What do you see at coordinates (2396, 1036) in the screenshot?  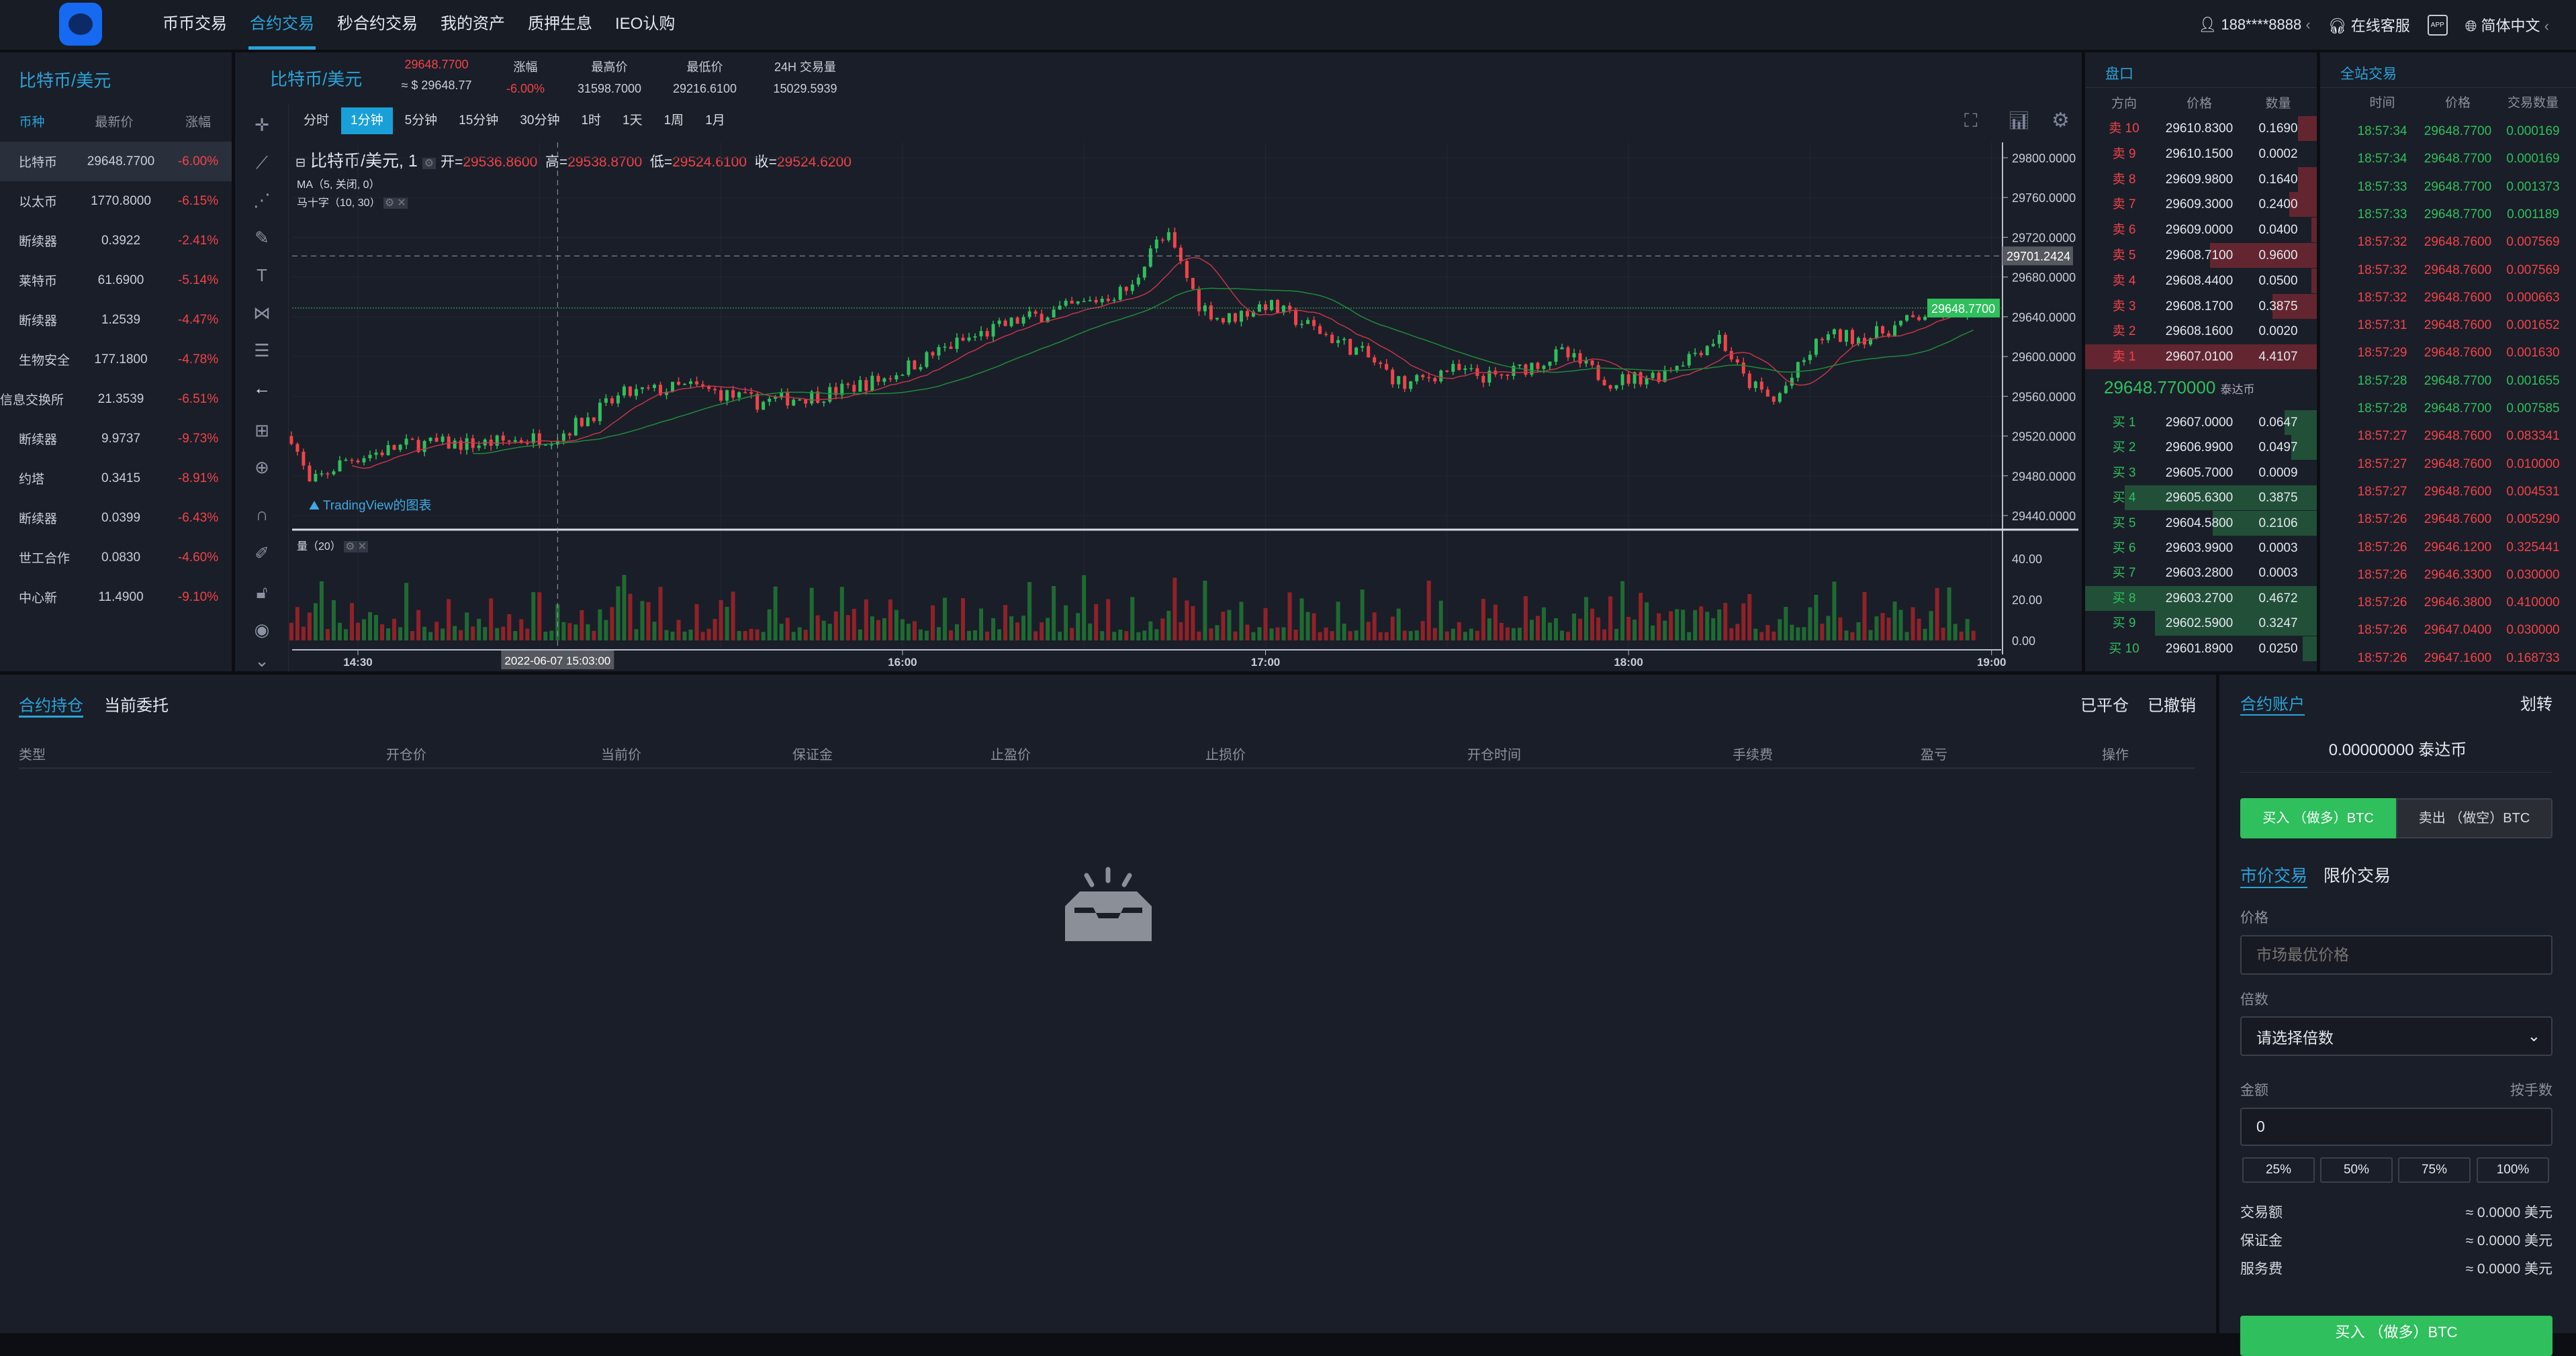 I see `leverage-select: 请选择倍数 ⌄` at bounding box center [2396, 1036].